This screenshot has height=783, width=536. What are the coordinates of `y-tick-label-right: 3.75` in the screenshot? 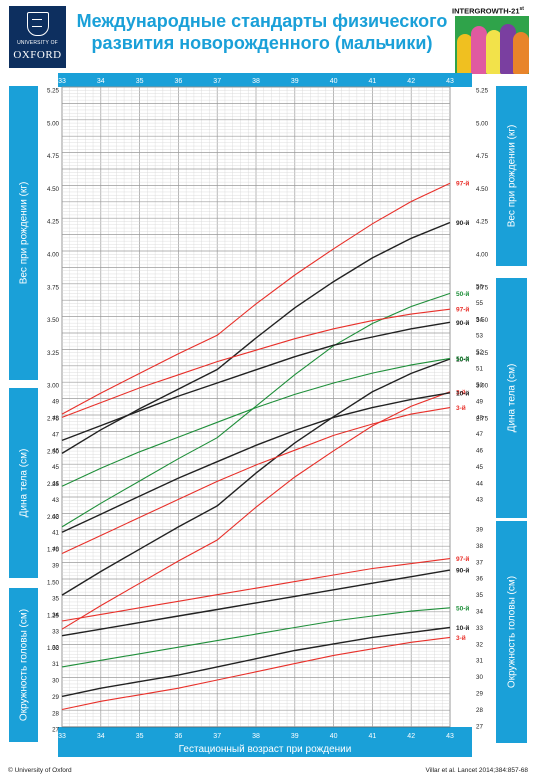 It's located at (482, 287).